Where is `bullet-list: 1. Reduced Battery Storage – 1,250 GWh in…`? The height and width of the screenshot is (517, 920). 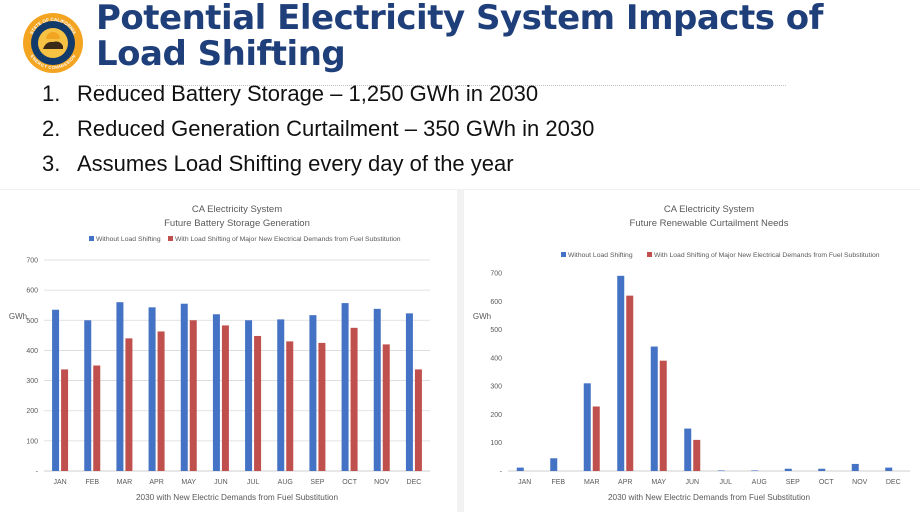 bullet-list: 1. Reduced Battery Storage – 1,250 GWh in… is located at coordinates (318, 128).